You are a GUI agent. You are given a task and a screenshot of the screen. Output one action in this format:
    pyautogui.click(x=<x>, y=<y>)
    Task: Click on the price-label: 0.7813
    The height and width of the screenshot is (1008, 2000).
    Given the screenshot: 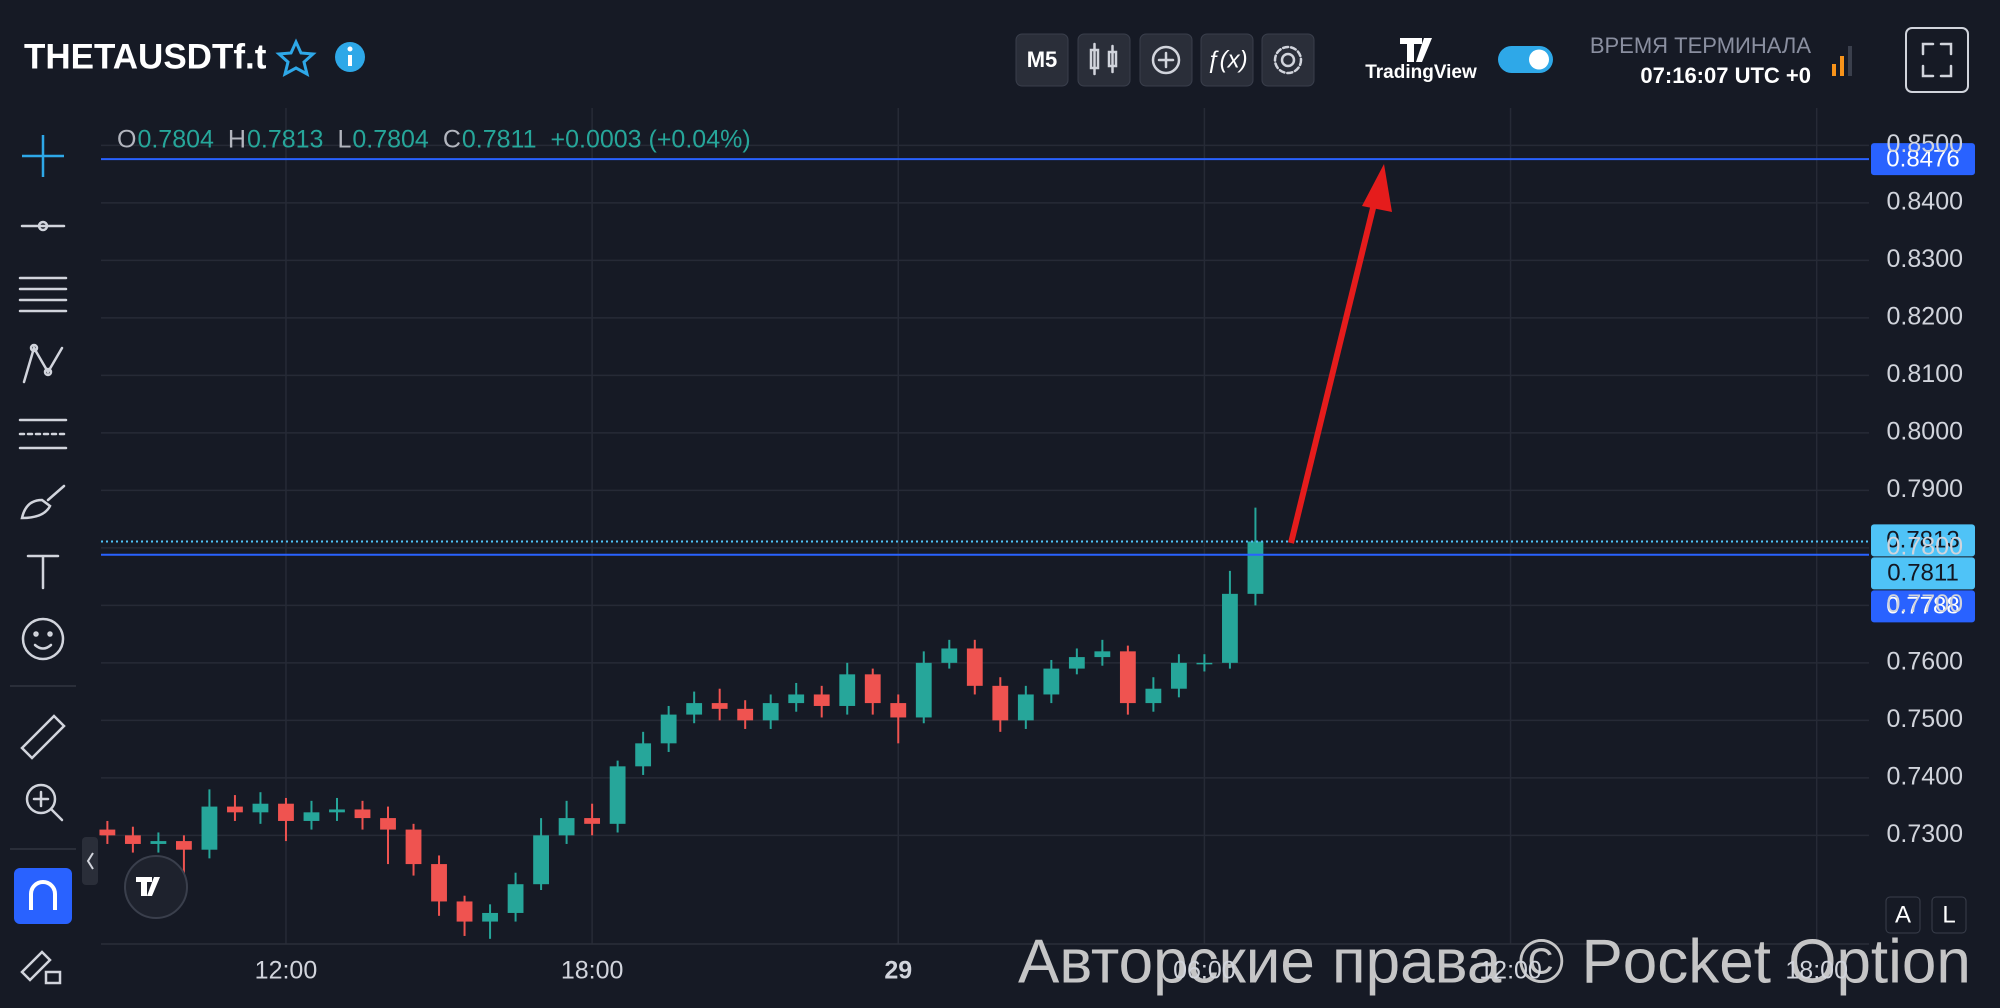 What is the action you would take?
    pyautogui.click(x=1922, y=540)
    